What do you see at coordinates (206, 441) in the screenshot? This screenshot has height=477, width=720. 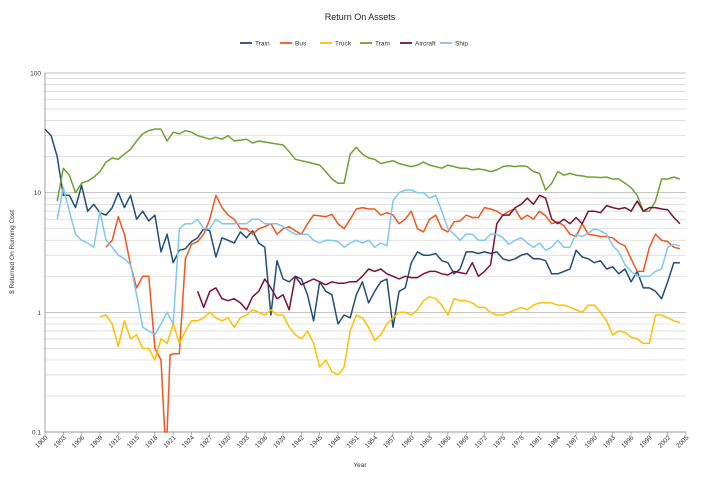 I see `x-tick-label: 1927` at bounding box center [206, 441].